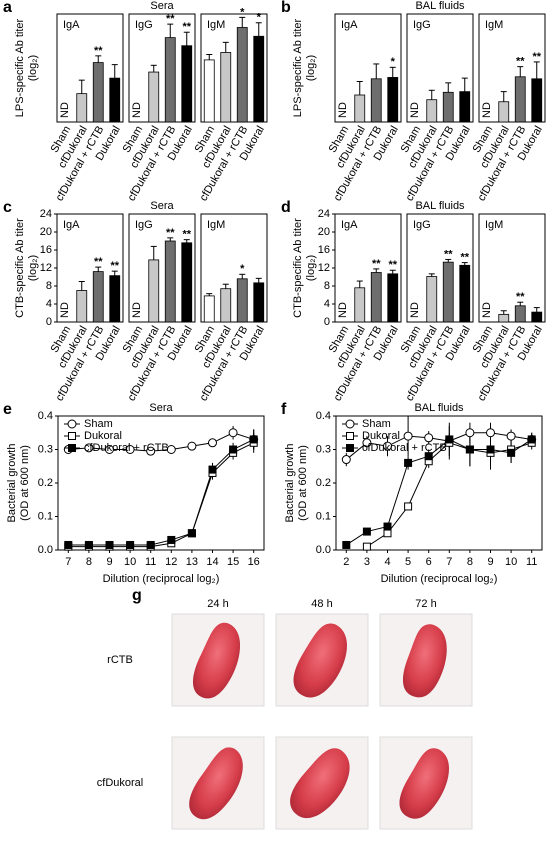  What do you see at coordinates (46, 232) in the screenshot?
I see `y-tick-label: 20` at bounding box center [46, 232].